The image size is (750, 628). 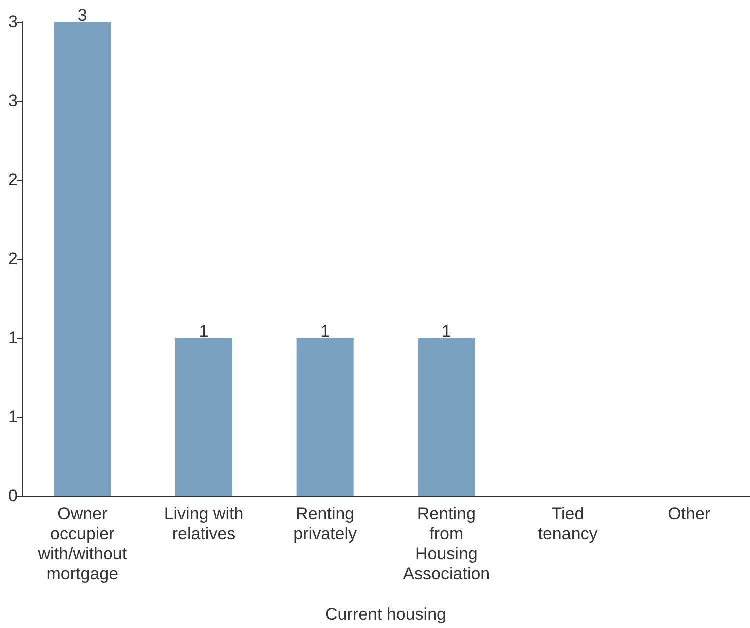 I want to click on x-tick-label: Renting from Housing Association, so click(x=446, y=544).